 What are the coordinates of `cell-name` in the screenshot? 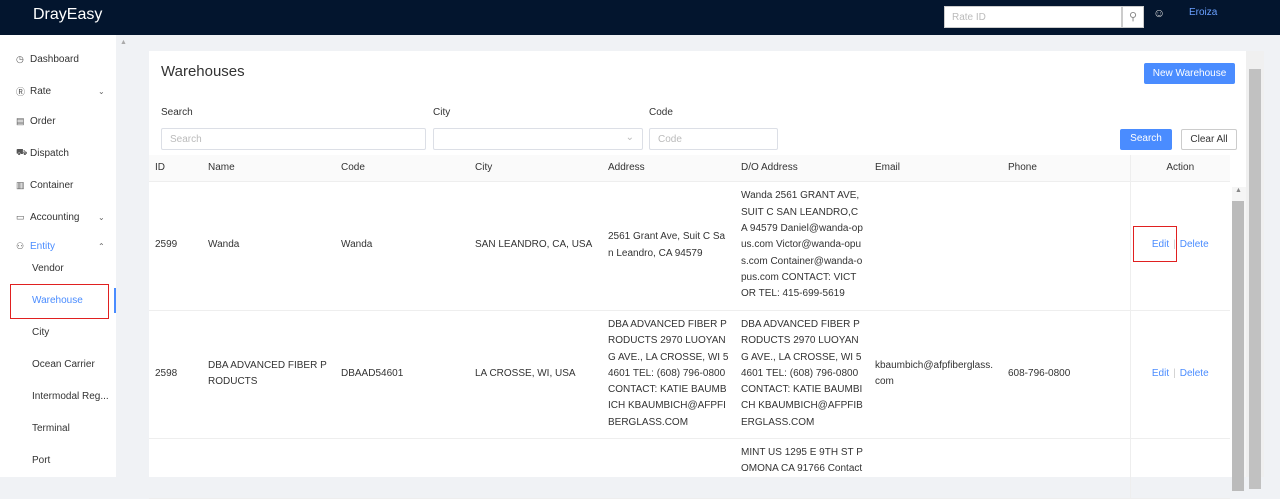 It's located at (268, 468).